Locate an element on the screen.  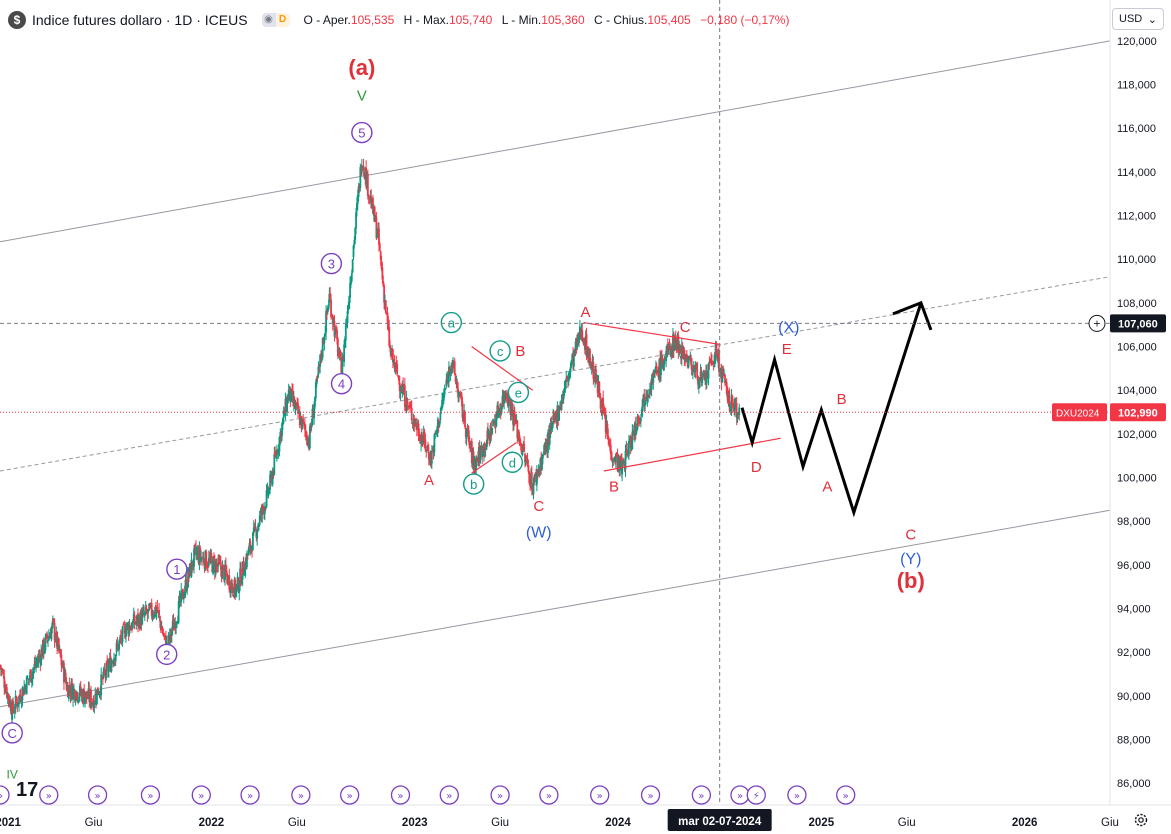
add-alert-icon is located at coordinates (1097, 323).